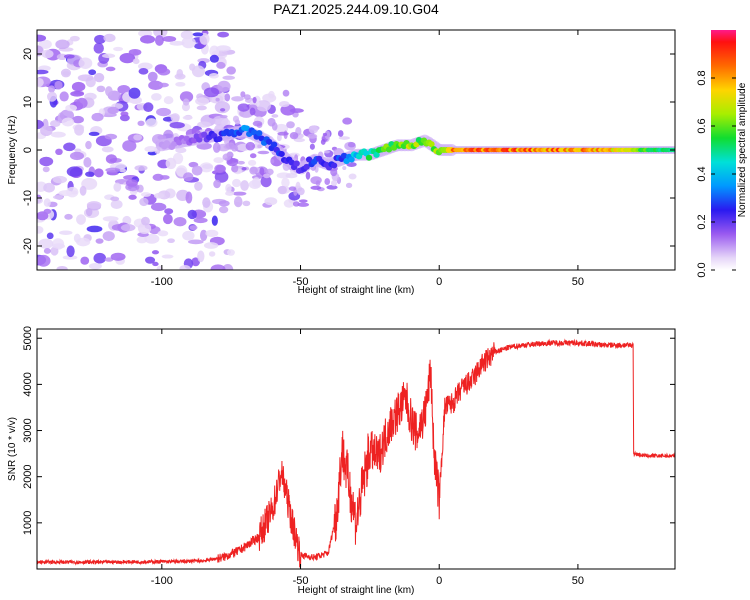  I want to click on spectrogram-y-label: Frequency (Hz), so click(12, 150).